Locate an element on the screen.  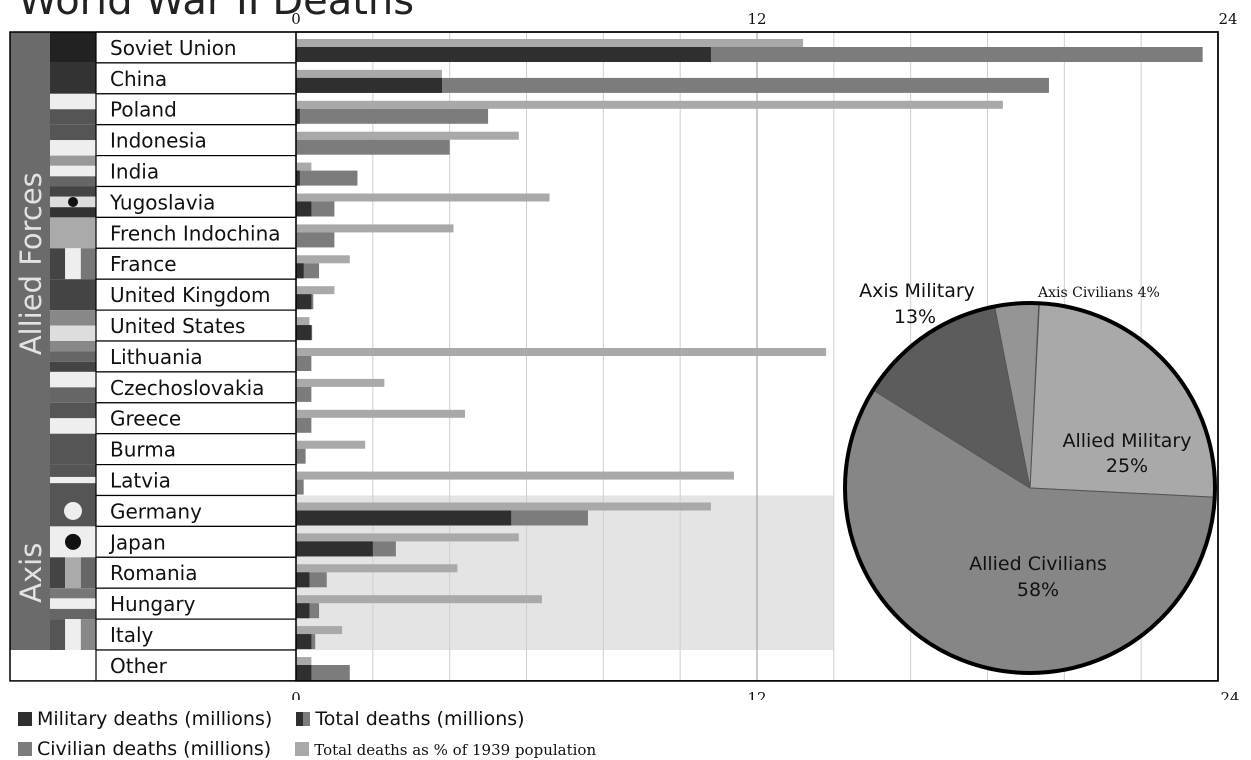
group-label-0: Allied Forces is located at coordinates (31, 263).